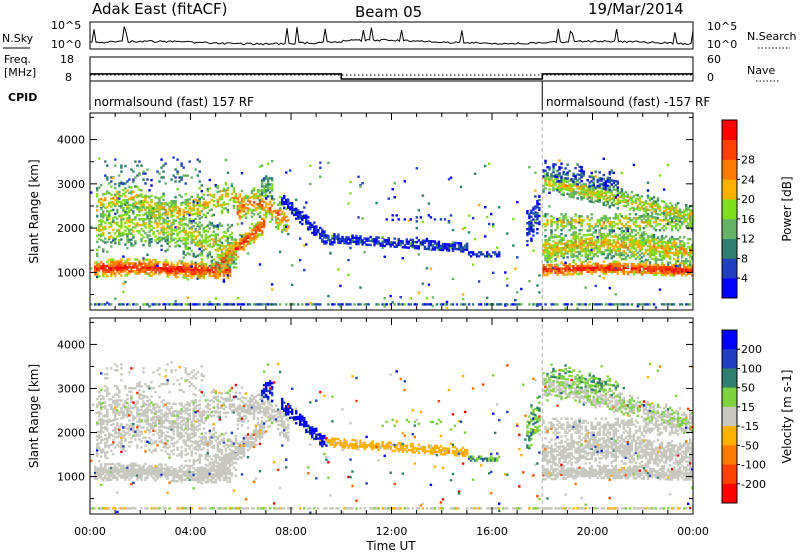  I want to click on colorbar-tick: 28, so click(748, 160).